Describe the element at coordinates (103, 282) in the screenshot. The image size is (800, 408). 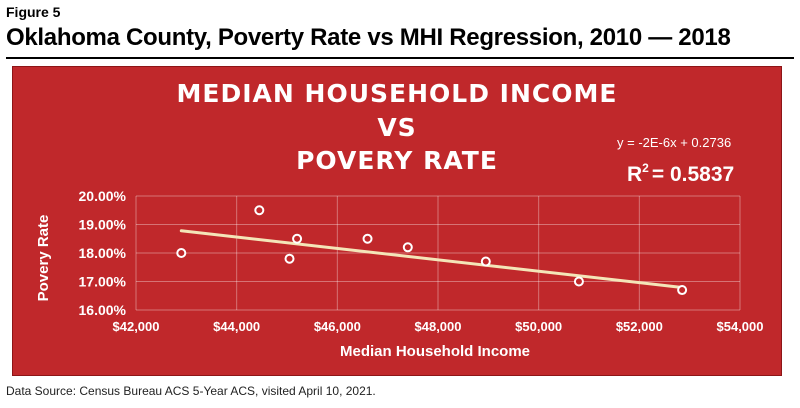
I see `y-tick-label: 17.00%` at that location.